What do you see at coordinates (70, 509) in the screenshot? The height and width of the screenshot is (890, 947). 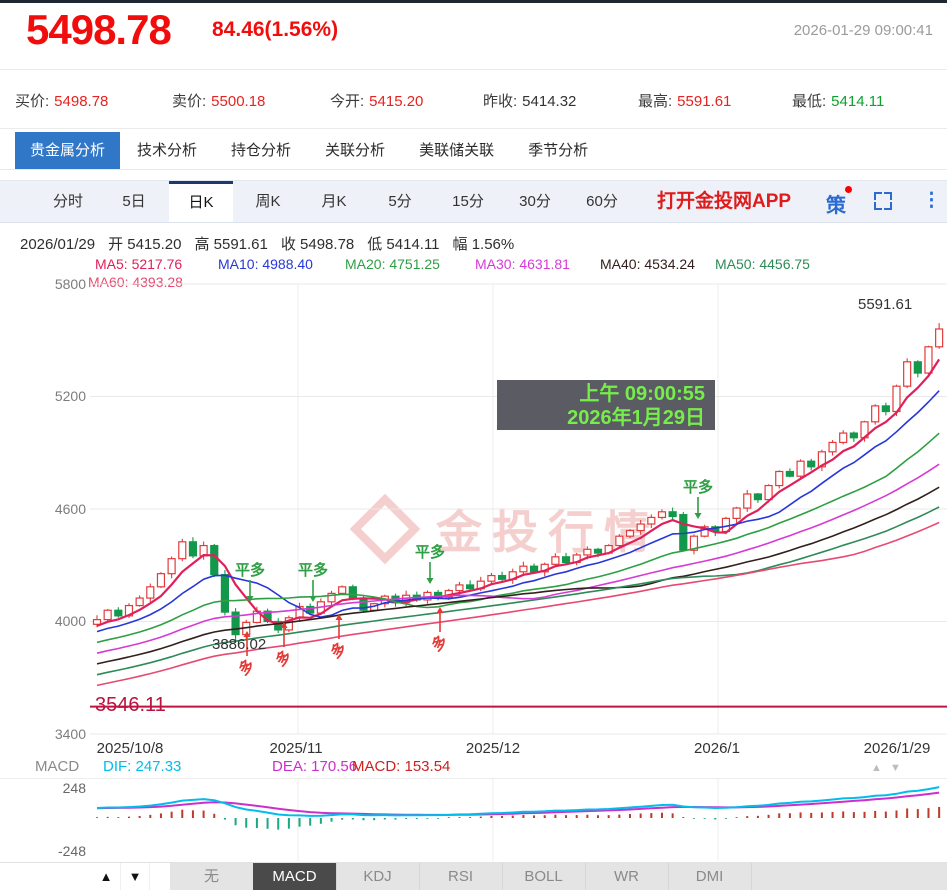 I see `y-axis-tick: 4600` at bounding box center [70, 509].